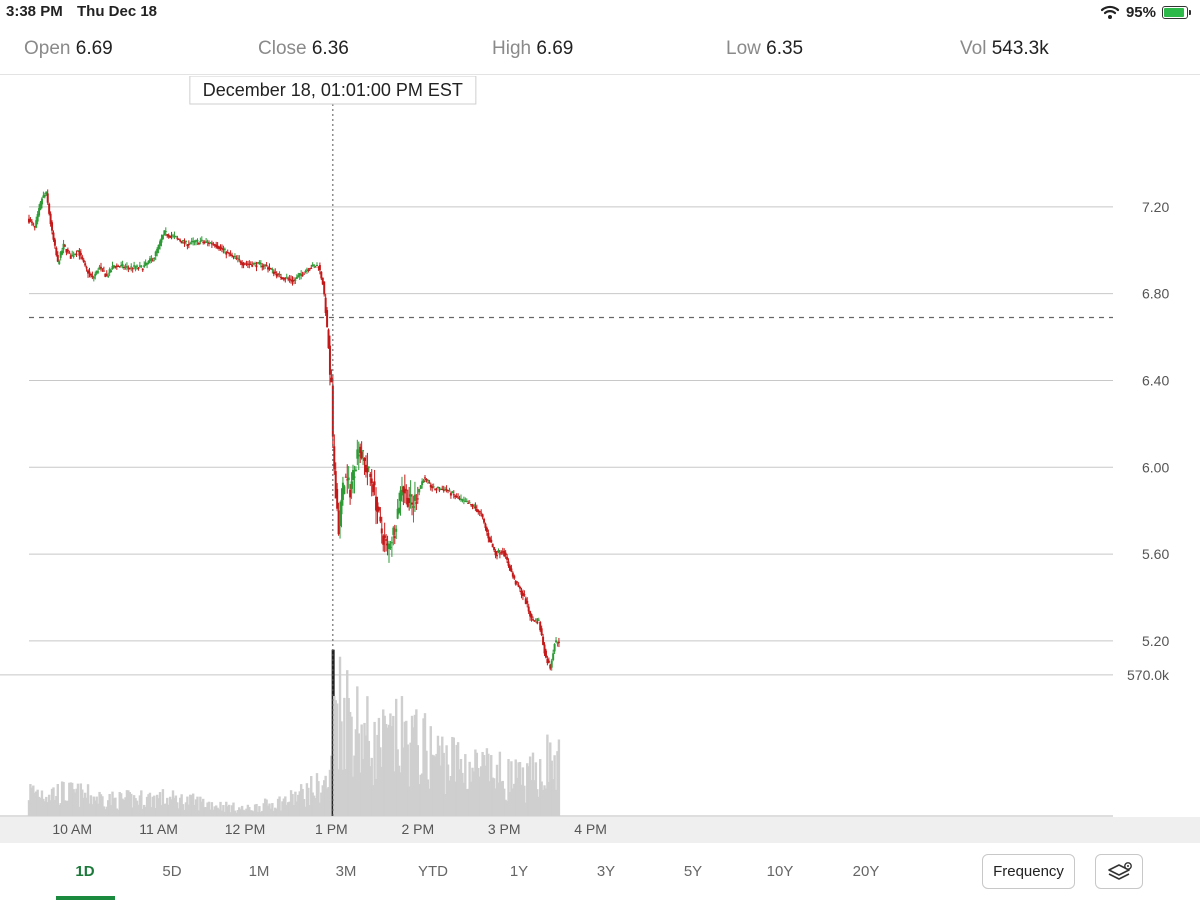  What do you see at coordinates (1028, 871) in the screenshot?
I see `frequency-button: Frequency` at bounding box center [1028, 871].